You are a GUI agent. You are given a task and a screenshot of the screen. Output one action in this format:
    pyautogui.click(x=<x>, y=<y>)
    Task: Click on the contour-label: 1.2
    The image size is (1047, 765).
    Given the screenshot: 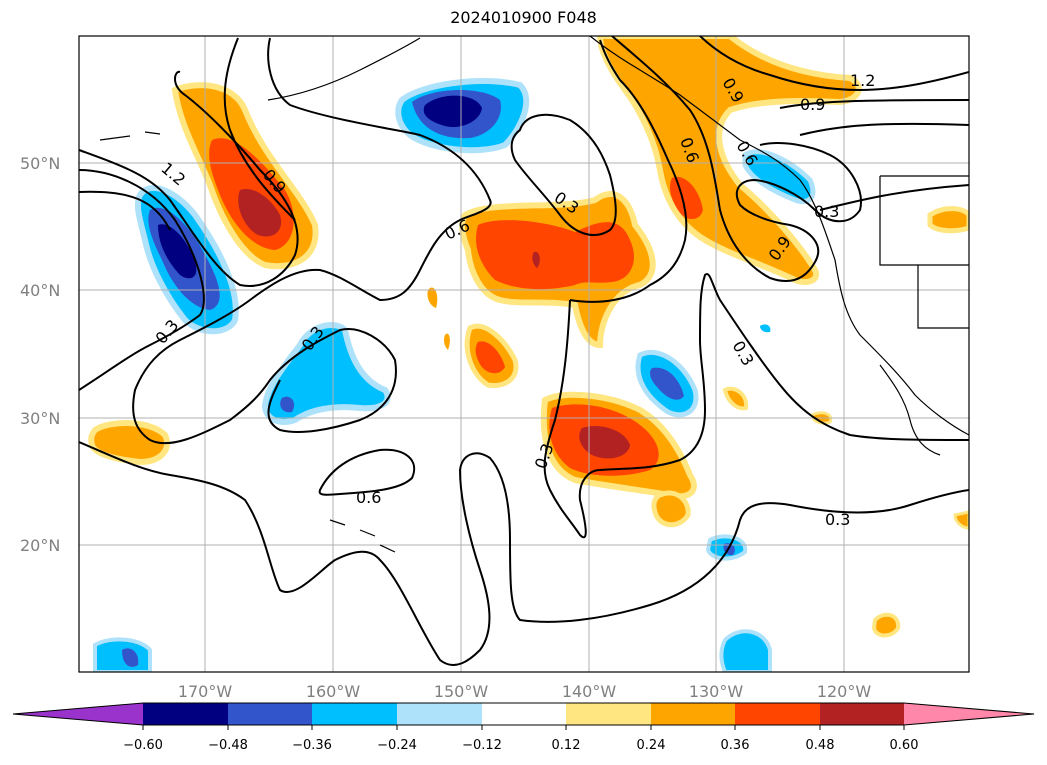 What is the action you would take?
    pyautogui.click(x=862, y=80)
    